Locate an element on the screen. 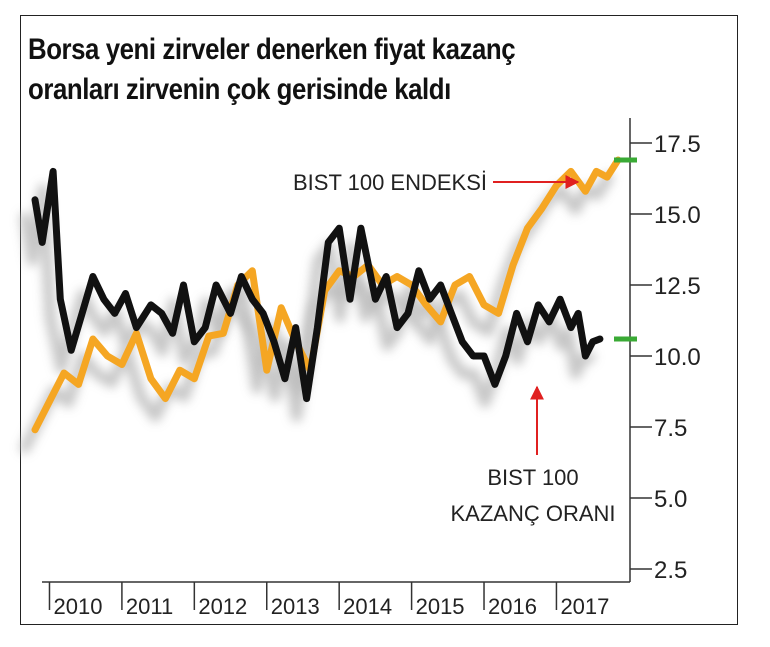 The height and width of the screenshot is (647, 770). x-tick-label: 2017 is located at coordinates (584, 606).